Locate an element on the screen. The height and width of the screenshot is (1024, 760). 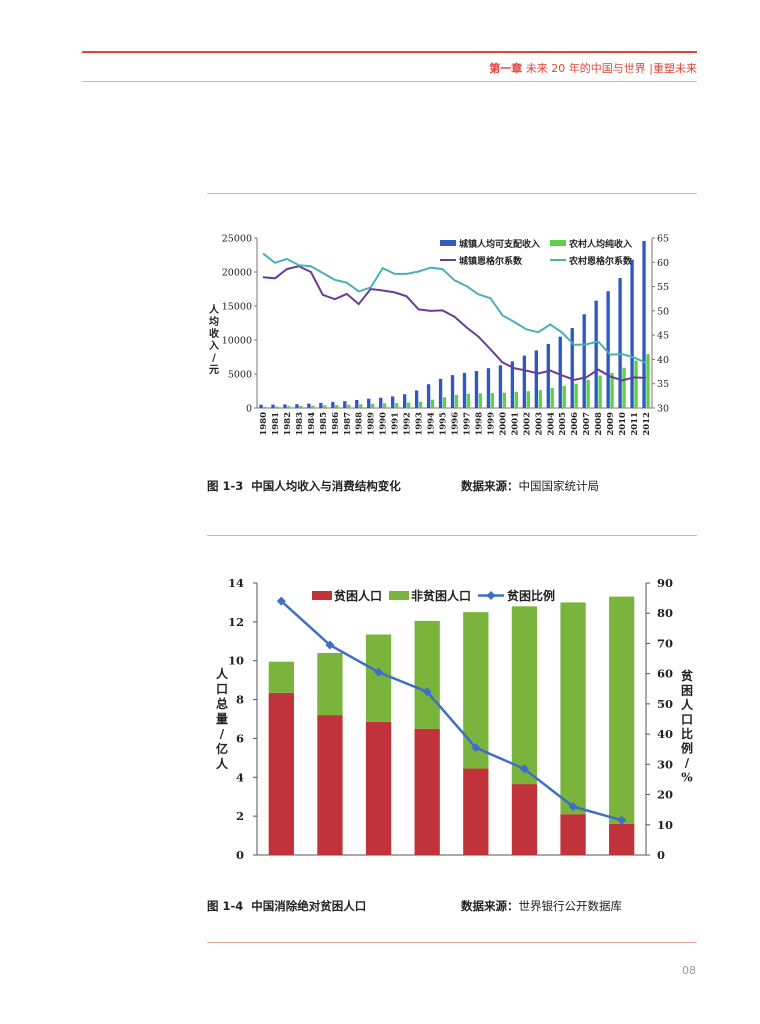
x-tick-label: 1998 is located at coordinates (479, 424).